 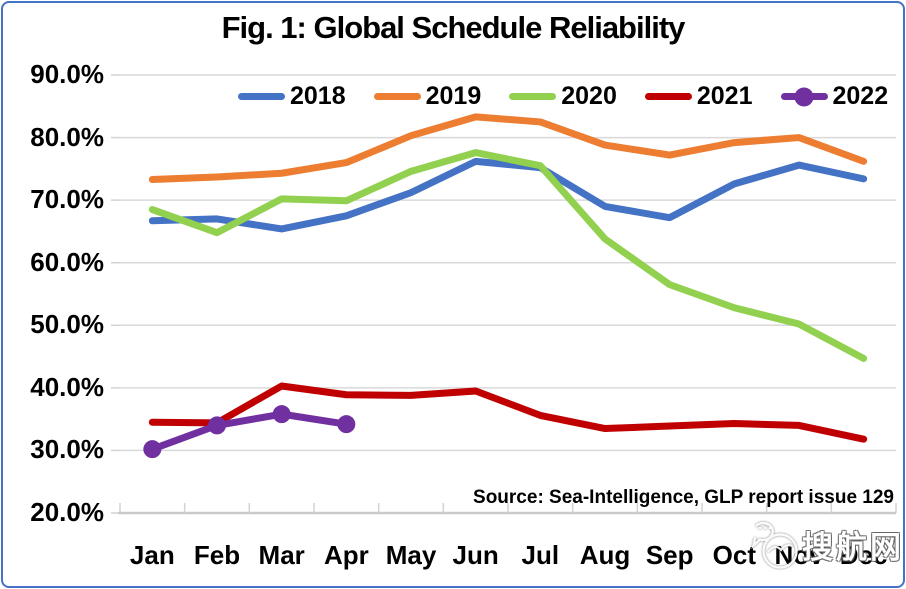 What do you see at coordinates (281, 414) in the screenshot?
I see `data-point-2022-mar` at bounding box center [281, 414].